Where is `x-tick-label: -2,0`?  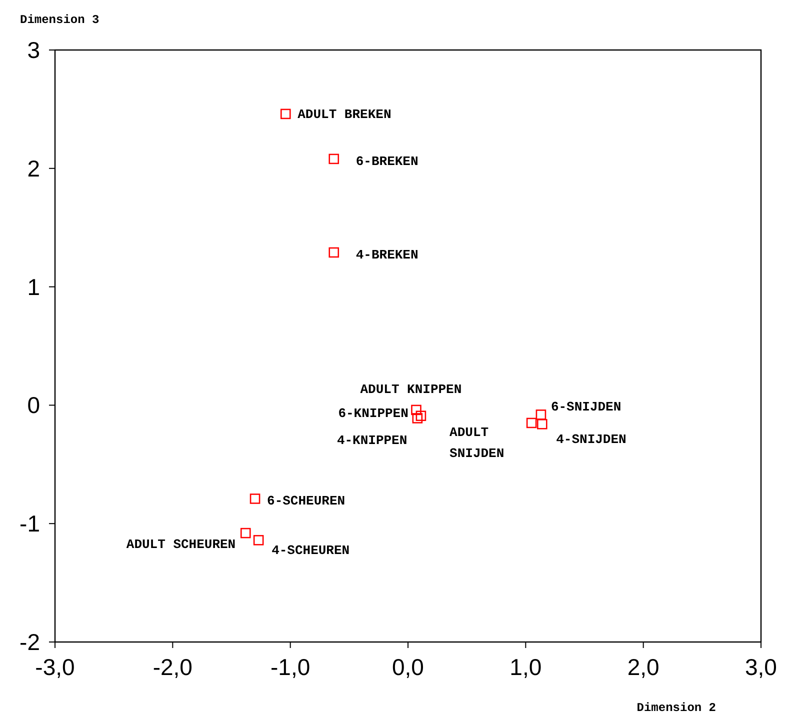
x-tick-label: -2,0 is located at coordinates (172, 667).